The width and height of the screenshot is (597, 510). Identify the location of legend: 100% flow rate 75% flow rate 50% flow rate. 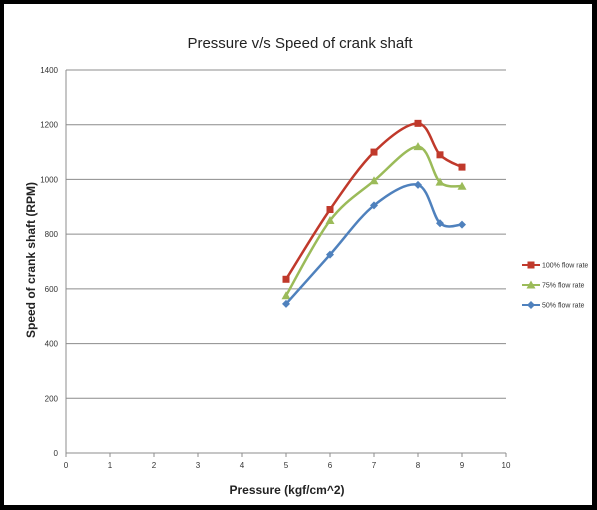
(555, 285).